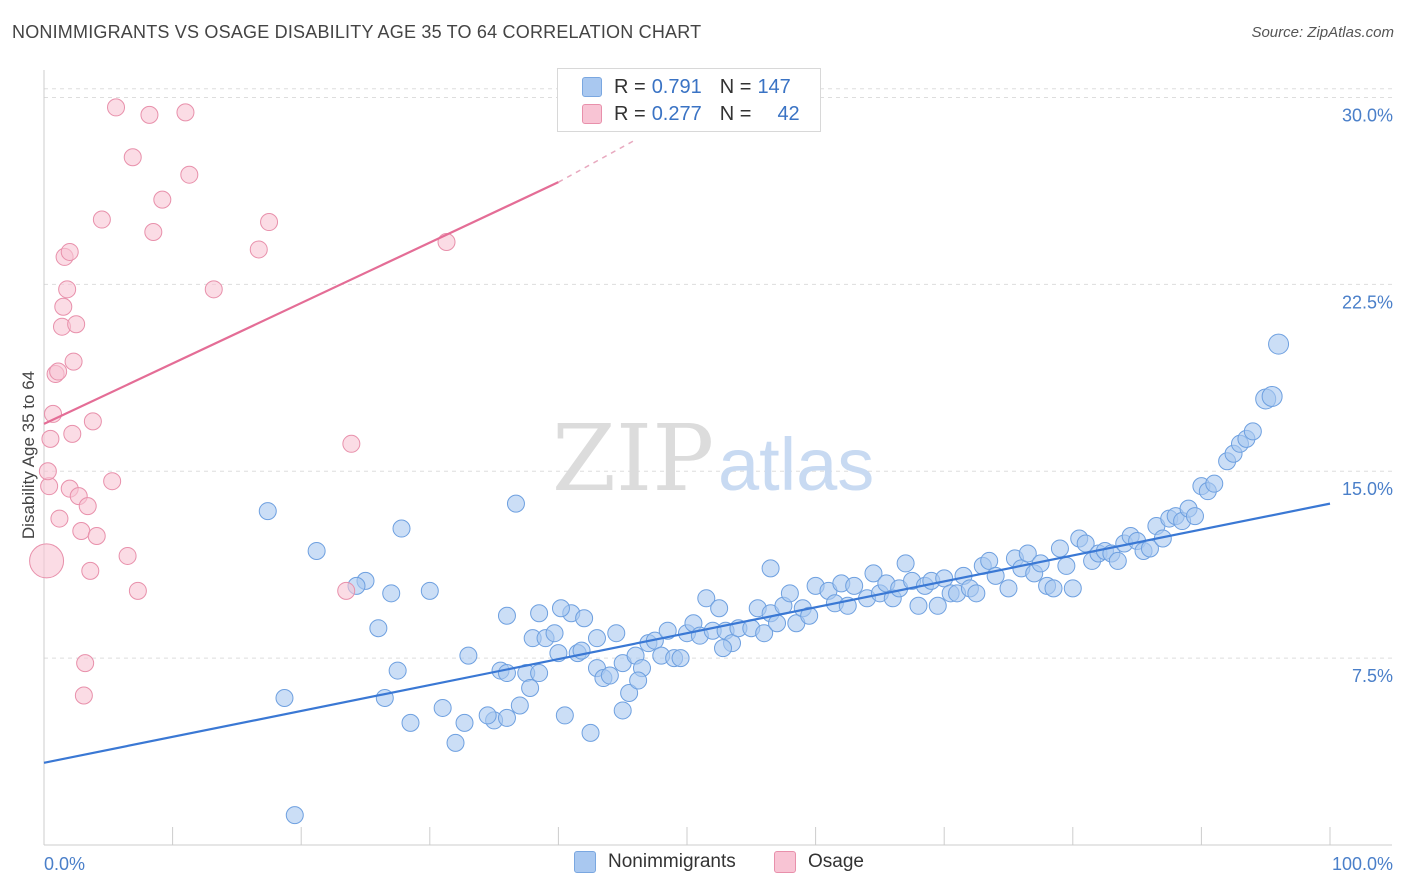  What do you see at coordinates (676, 86) in the screenshot?
I see `legend-r-value: 0.791` at bounding box center [676, 86].